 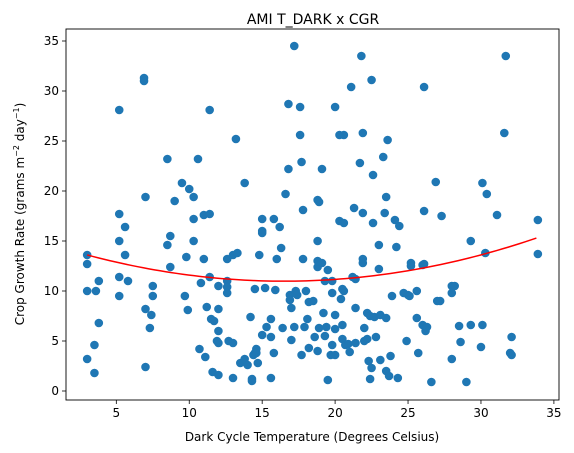 I want to click on fit-curve, so click(x=311, y=259).